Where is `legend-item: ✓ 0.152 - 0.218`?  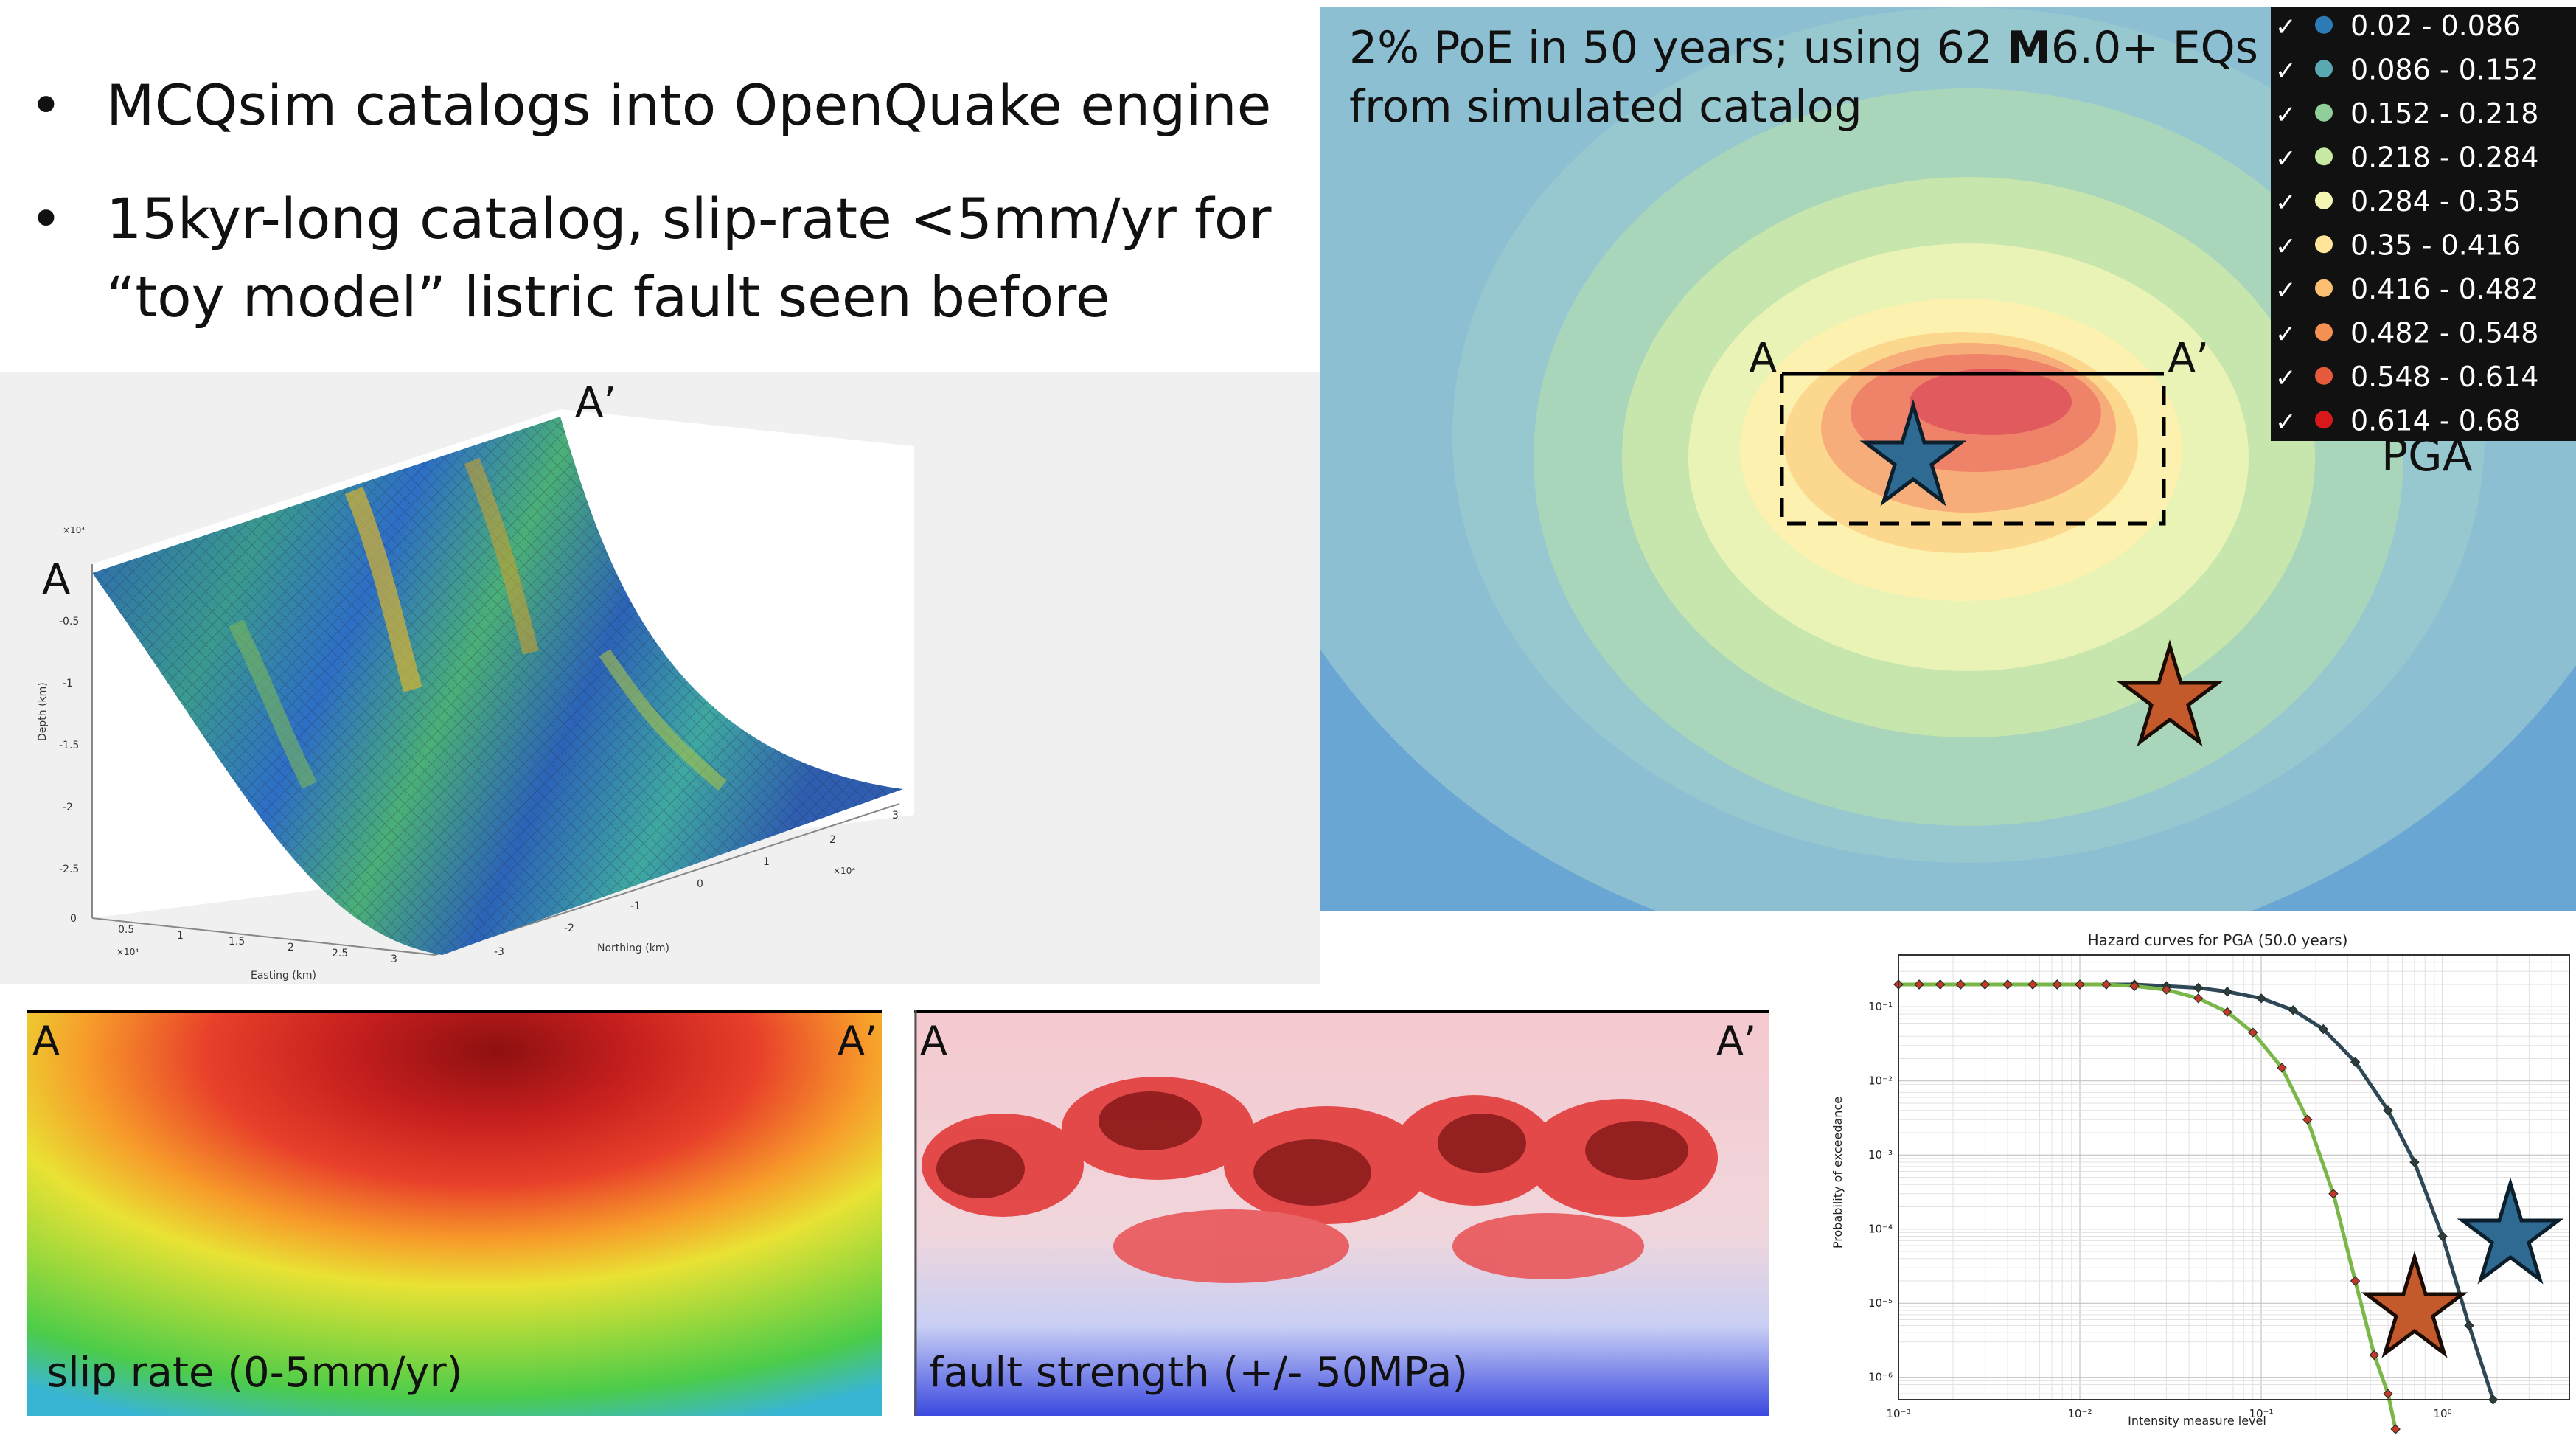 legend-item: ✓ 0.152 - 0.218 is located at coordinates (2407, 113).